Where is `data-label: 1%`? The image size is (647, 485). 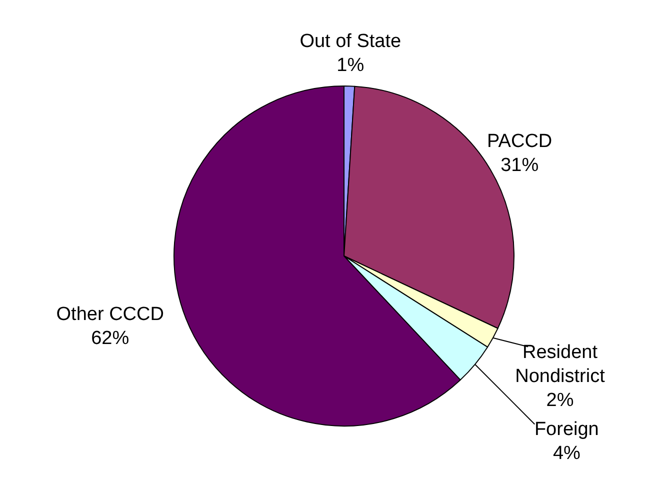
data-label: 1% is located at coordinates (350, 65).